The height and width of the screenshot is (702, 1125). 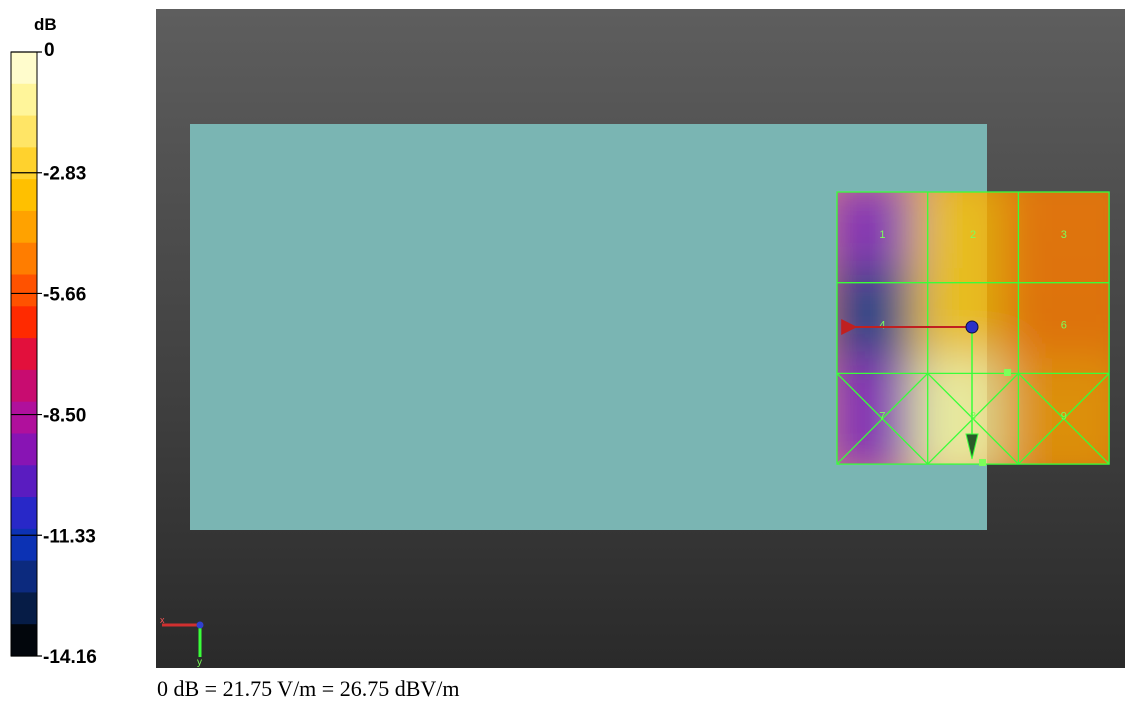 What do you see at coordinates (973, 235) in the screenshot?
I see `cell-label: 2` at bounding box center [973, 235].